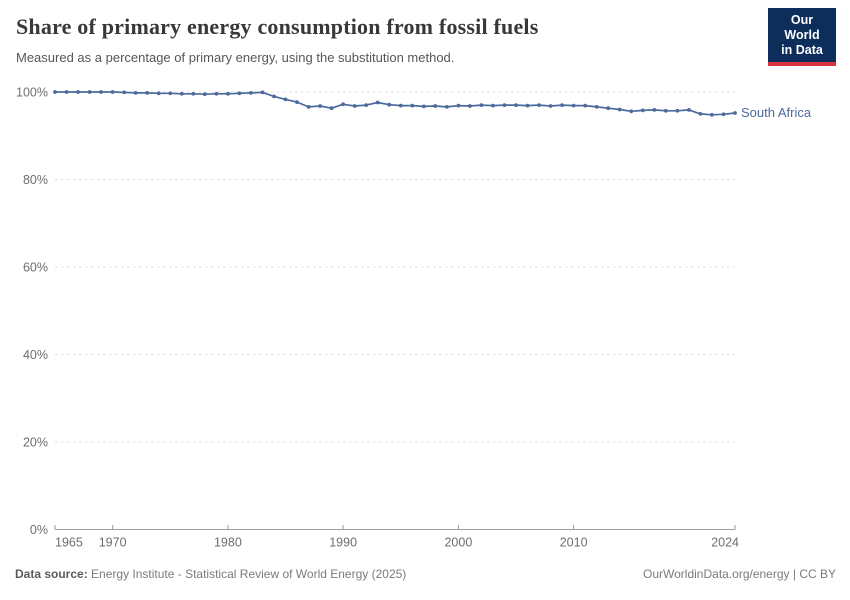 The height and width of the screenshot is (600, 850). Describe the element at coordinates (493, 105) in the screenshot. I see `data-point-2003` at that location.